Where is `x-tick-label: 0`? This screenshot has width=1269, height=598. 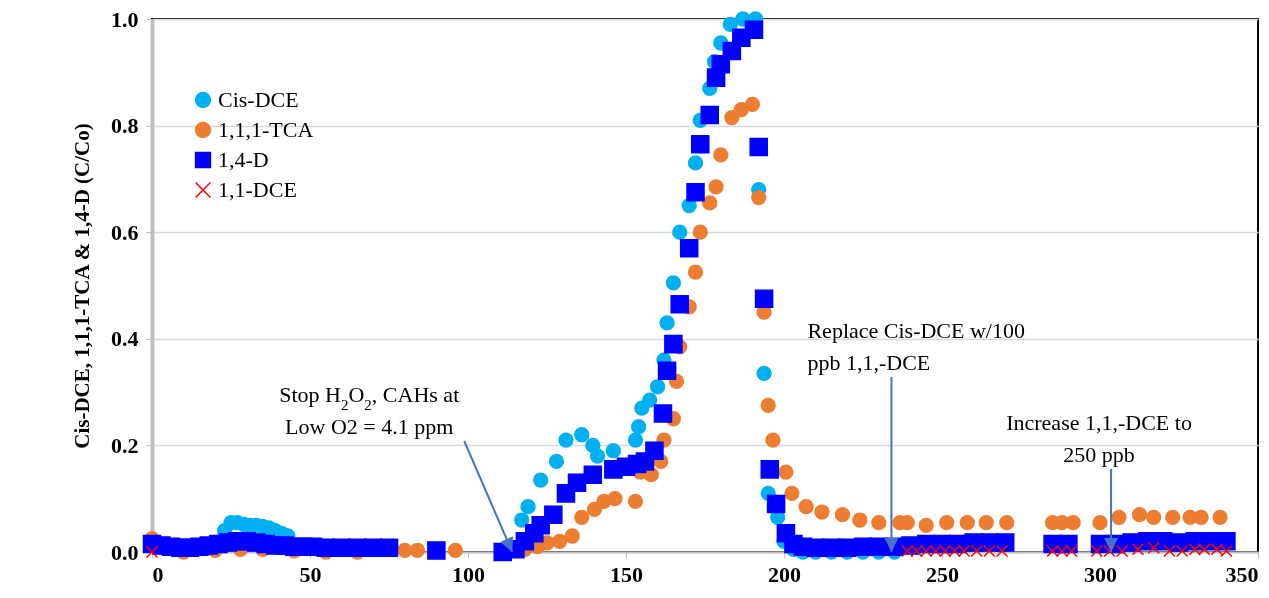 x-tick-label: 0 is located at coordinates (158, 574).